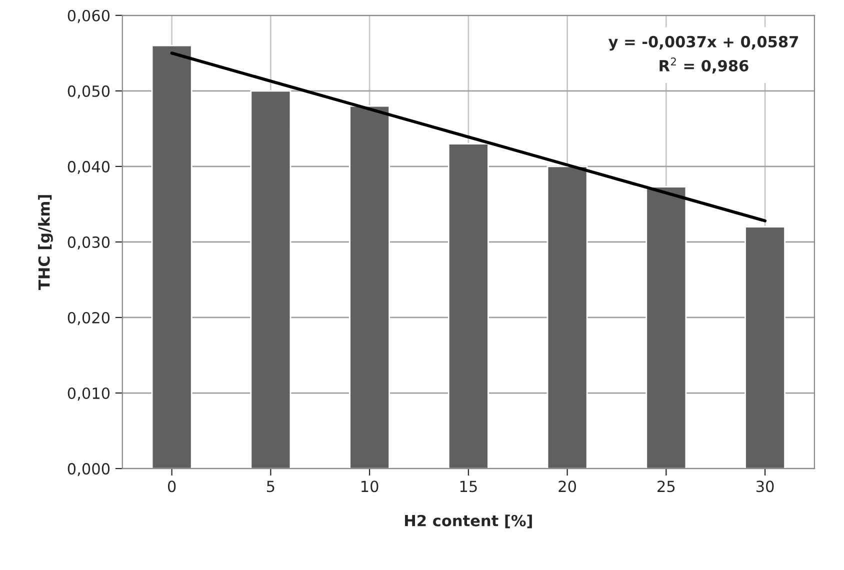  I want to click on x-axis-title: H2 content [%], so click(468, 521).